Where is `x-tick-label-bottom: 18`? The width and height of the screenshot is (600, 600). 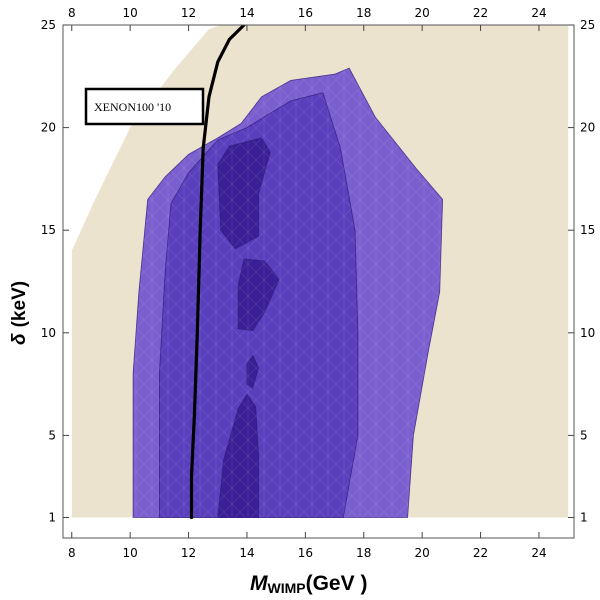 x-tick-label-bottom: 18 is located at coordinates (363, 553).